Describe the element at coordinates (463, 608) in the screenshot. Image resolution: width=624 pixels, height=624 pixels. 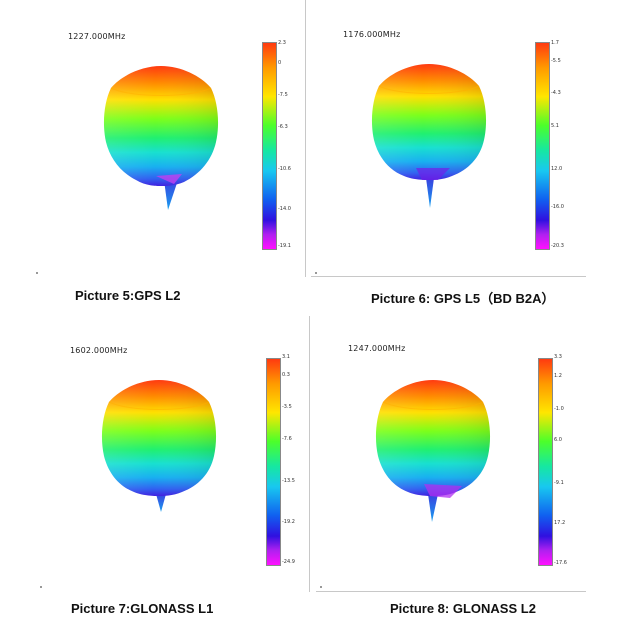
I see `caption-picture-8: Picture 8: GLONASS L2` at that location.